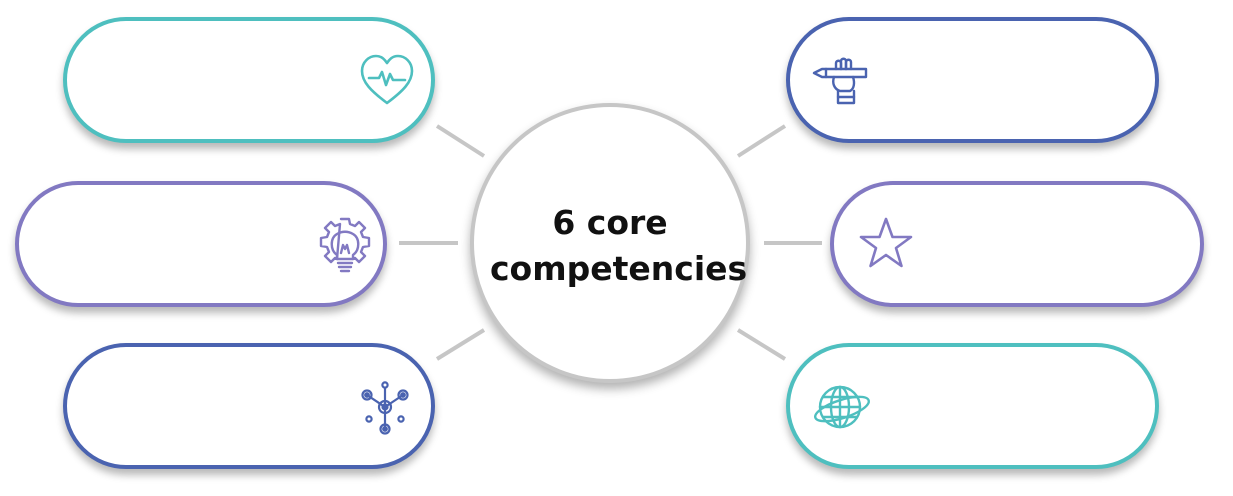 Image resolution: width=1233 pixels, height=496 pixels. I want to click on hand-pen-icon, so click(840, 81).